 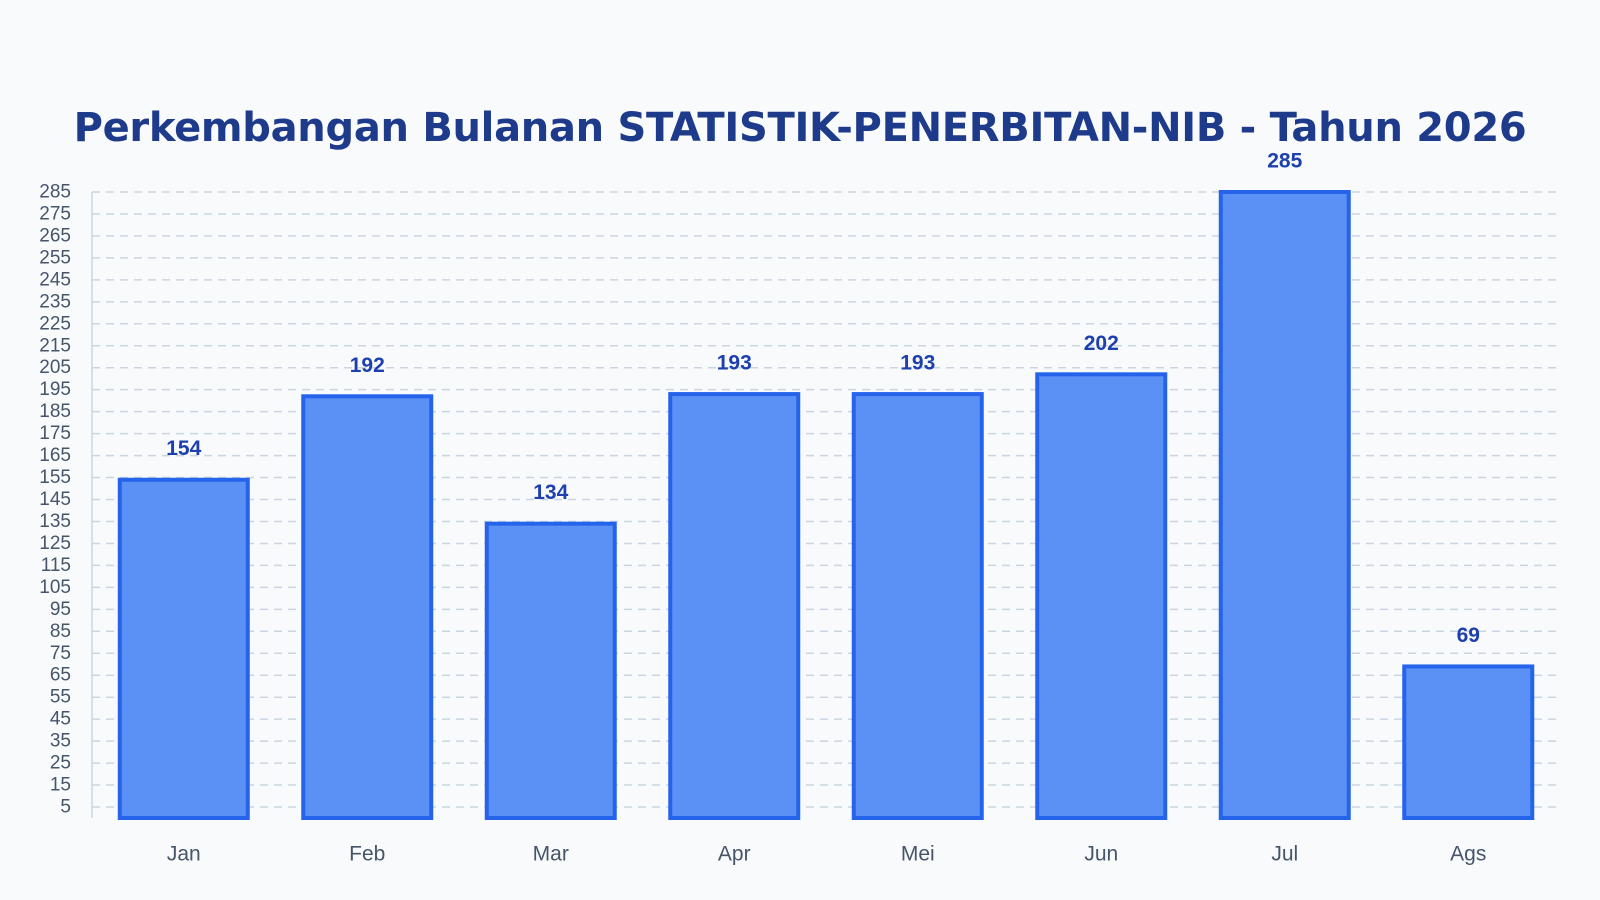 I want to click on y-tick-label: 175, so click(x=55, y=433).